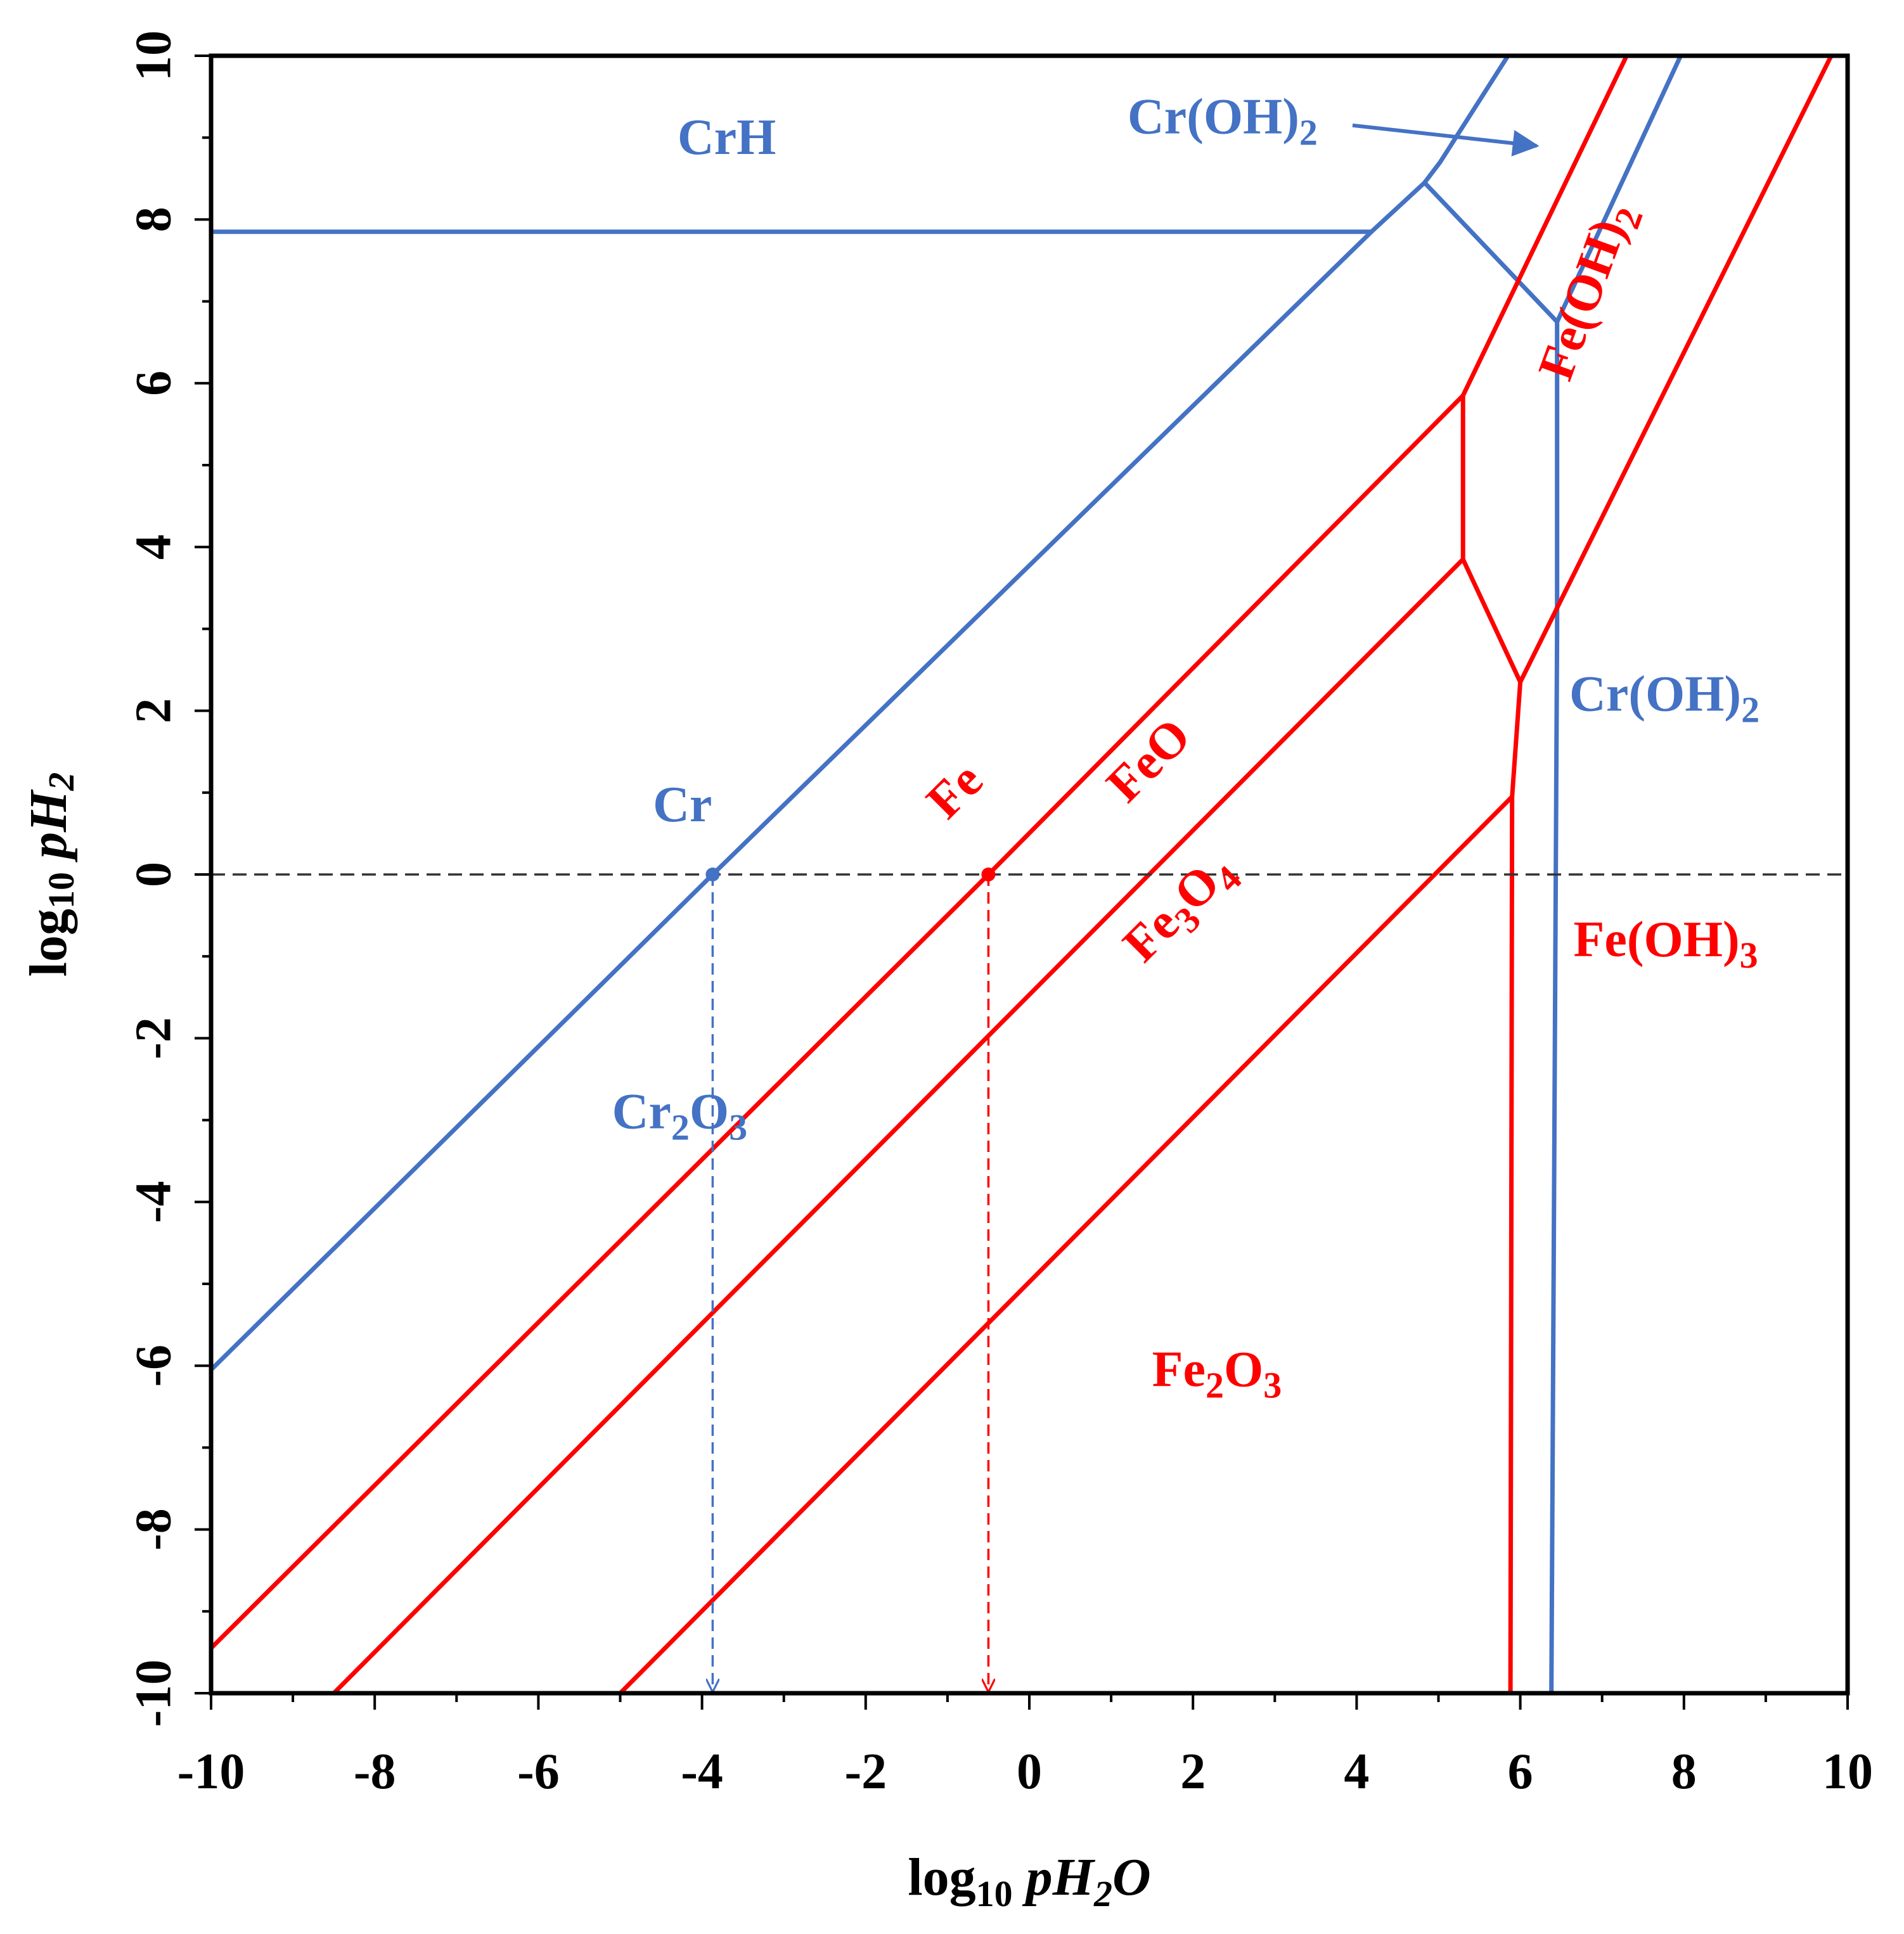  Describe the element at coordinates (153, 1202) in the screenshot. I see `y-tick-label: -4` at that location.